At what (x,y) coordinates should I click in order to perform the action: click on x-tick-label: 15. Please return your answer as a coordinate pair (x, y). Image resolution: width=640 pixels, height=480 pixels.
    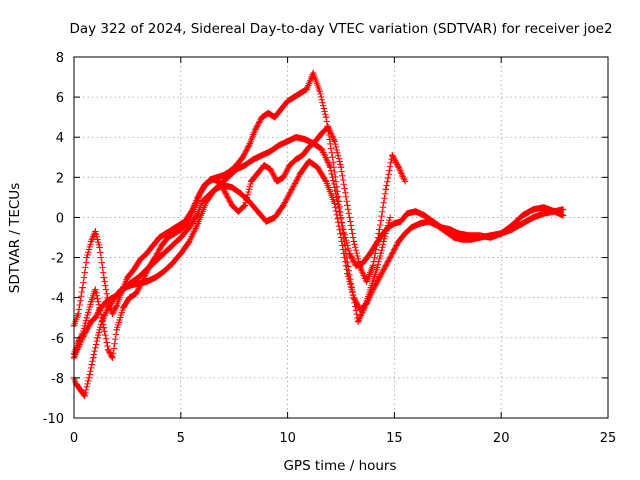
    Looking at the image, I should click on (394, 438).